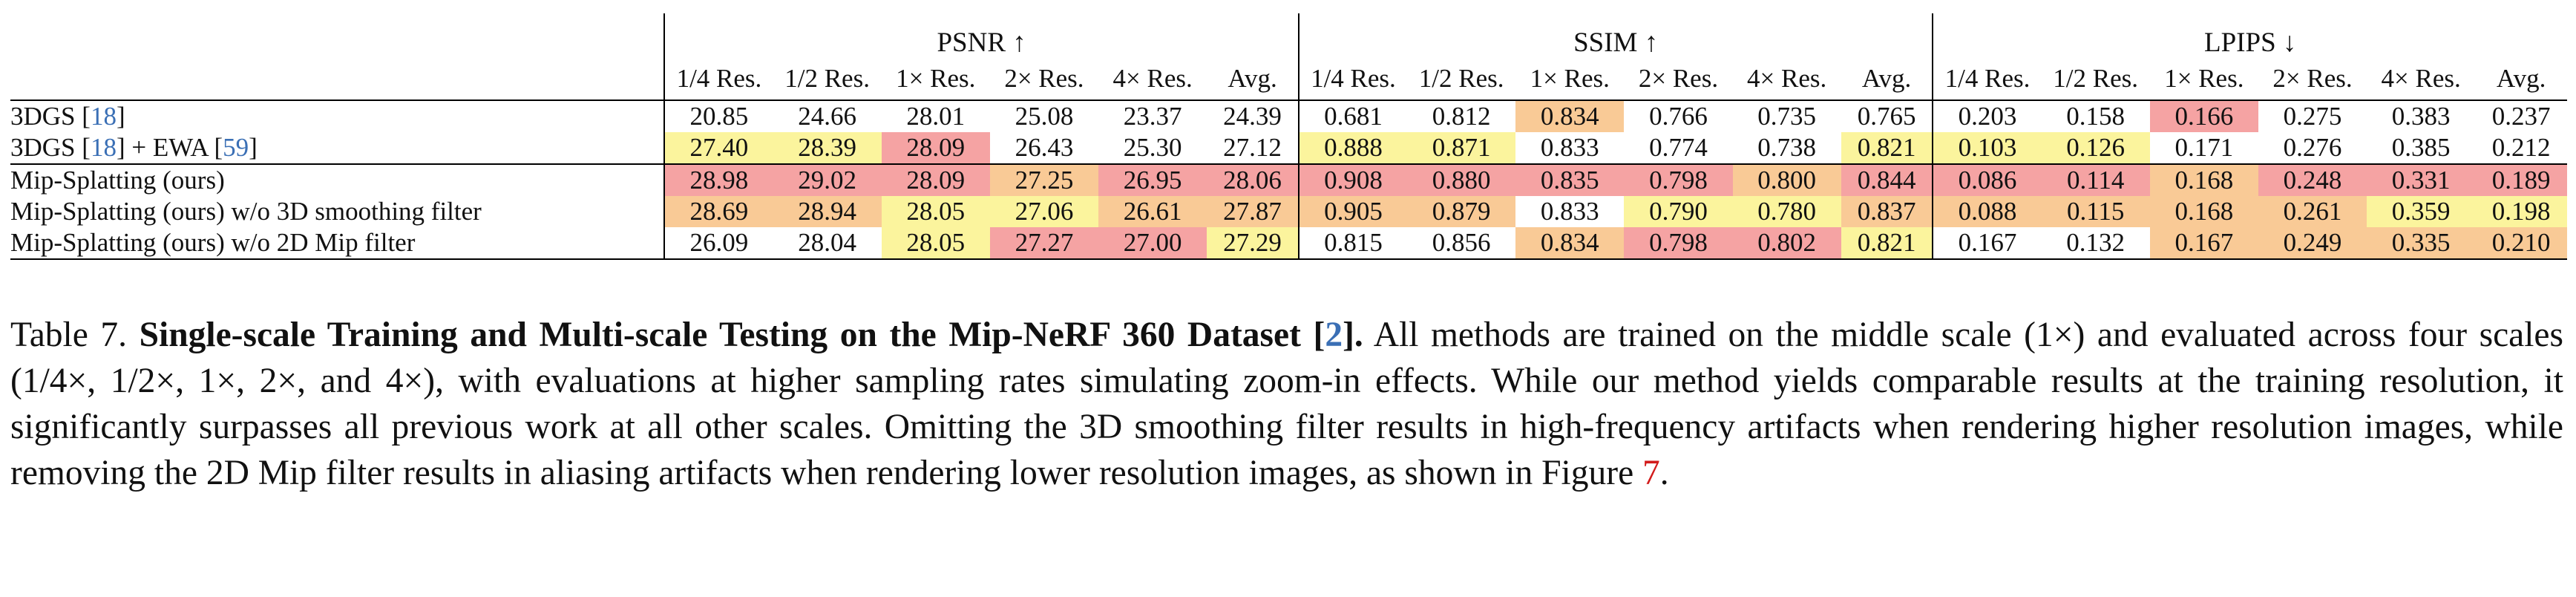 The width and height of the screenshot is (2576, 597). I want to click on method-name: 3DGS [18] + EWA [59], so click(337, 148).